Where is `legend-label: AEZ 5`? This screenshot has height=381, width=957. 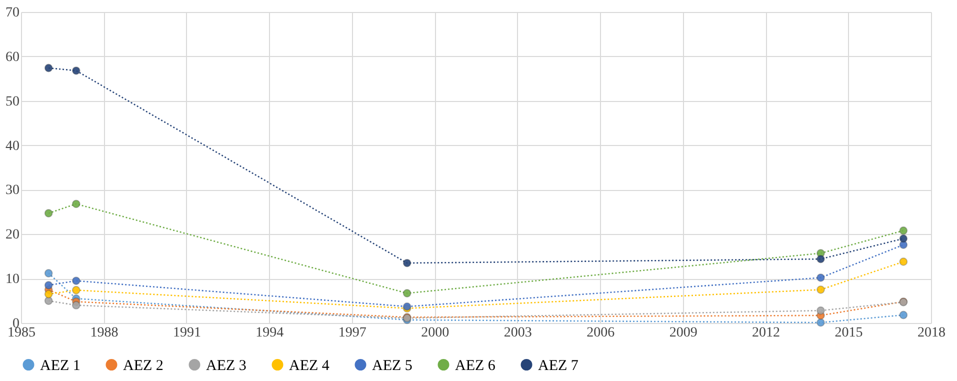 legend-label: AEZ 5 is located at coordinates (392, 366).